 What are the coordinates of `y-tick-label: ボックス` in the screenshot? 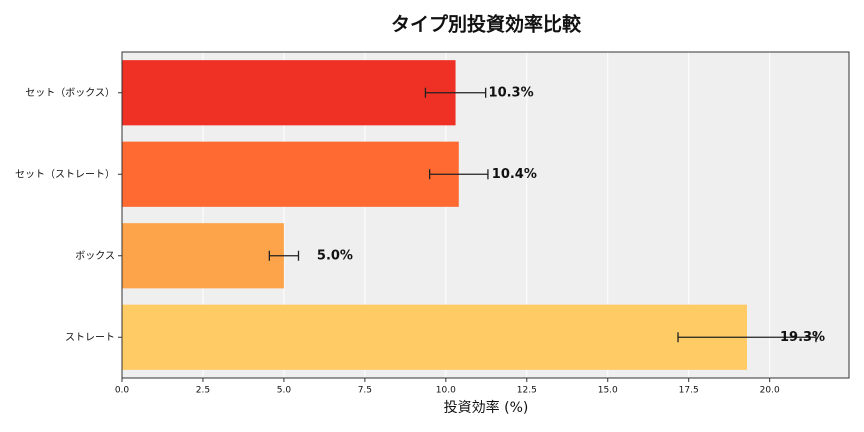 It's located at (95, 256).